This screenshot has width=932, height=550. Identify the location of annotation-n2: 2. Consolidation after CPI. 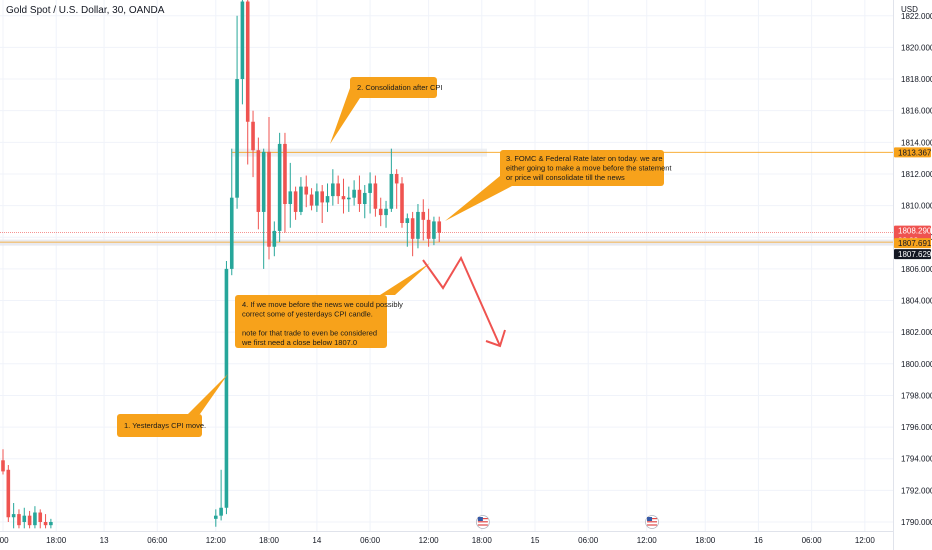
(386, 110).